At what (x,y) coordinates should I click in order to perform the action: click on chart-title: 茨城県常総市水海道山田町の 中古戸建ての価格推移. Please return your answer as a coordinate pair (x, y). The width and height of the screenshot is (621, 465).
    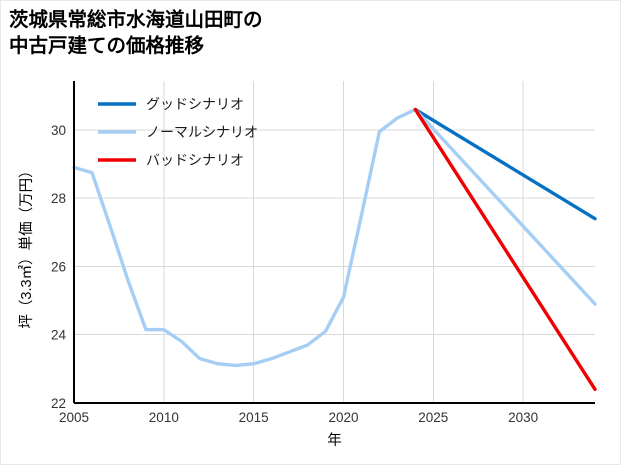
    Looking at the image, I should click on (136, 33).